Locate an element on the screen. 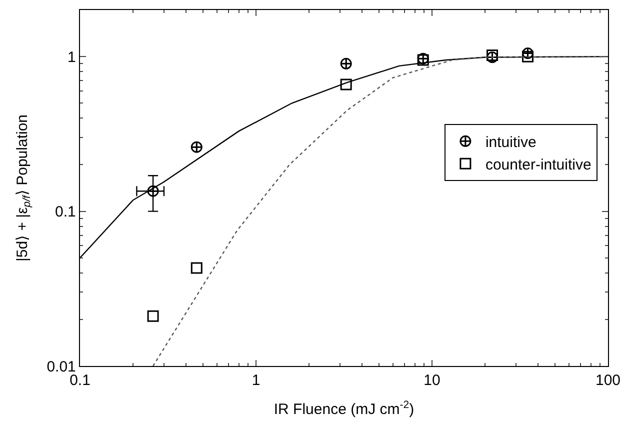 This screenshot has height=426, width=632. x-tick-label: 100 is located at coordinates (608, 381).